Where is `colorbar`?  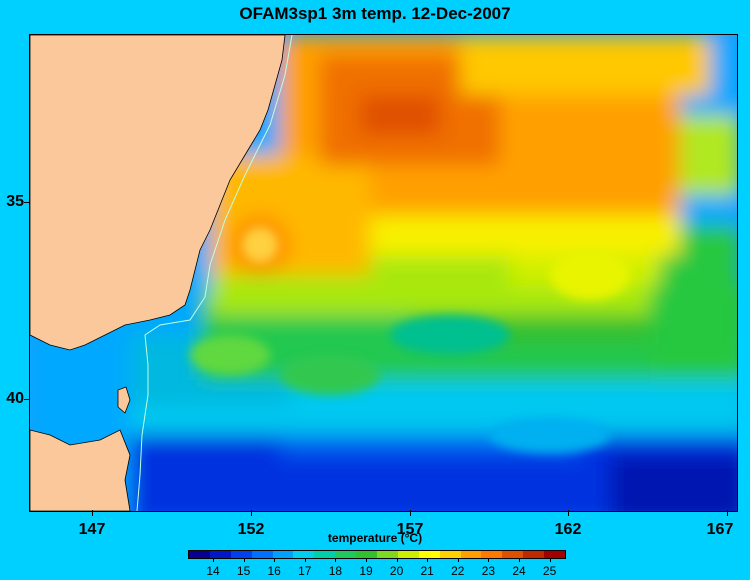
colorbar is located at coordinates (377, 554).